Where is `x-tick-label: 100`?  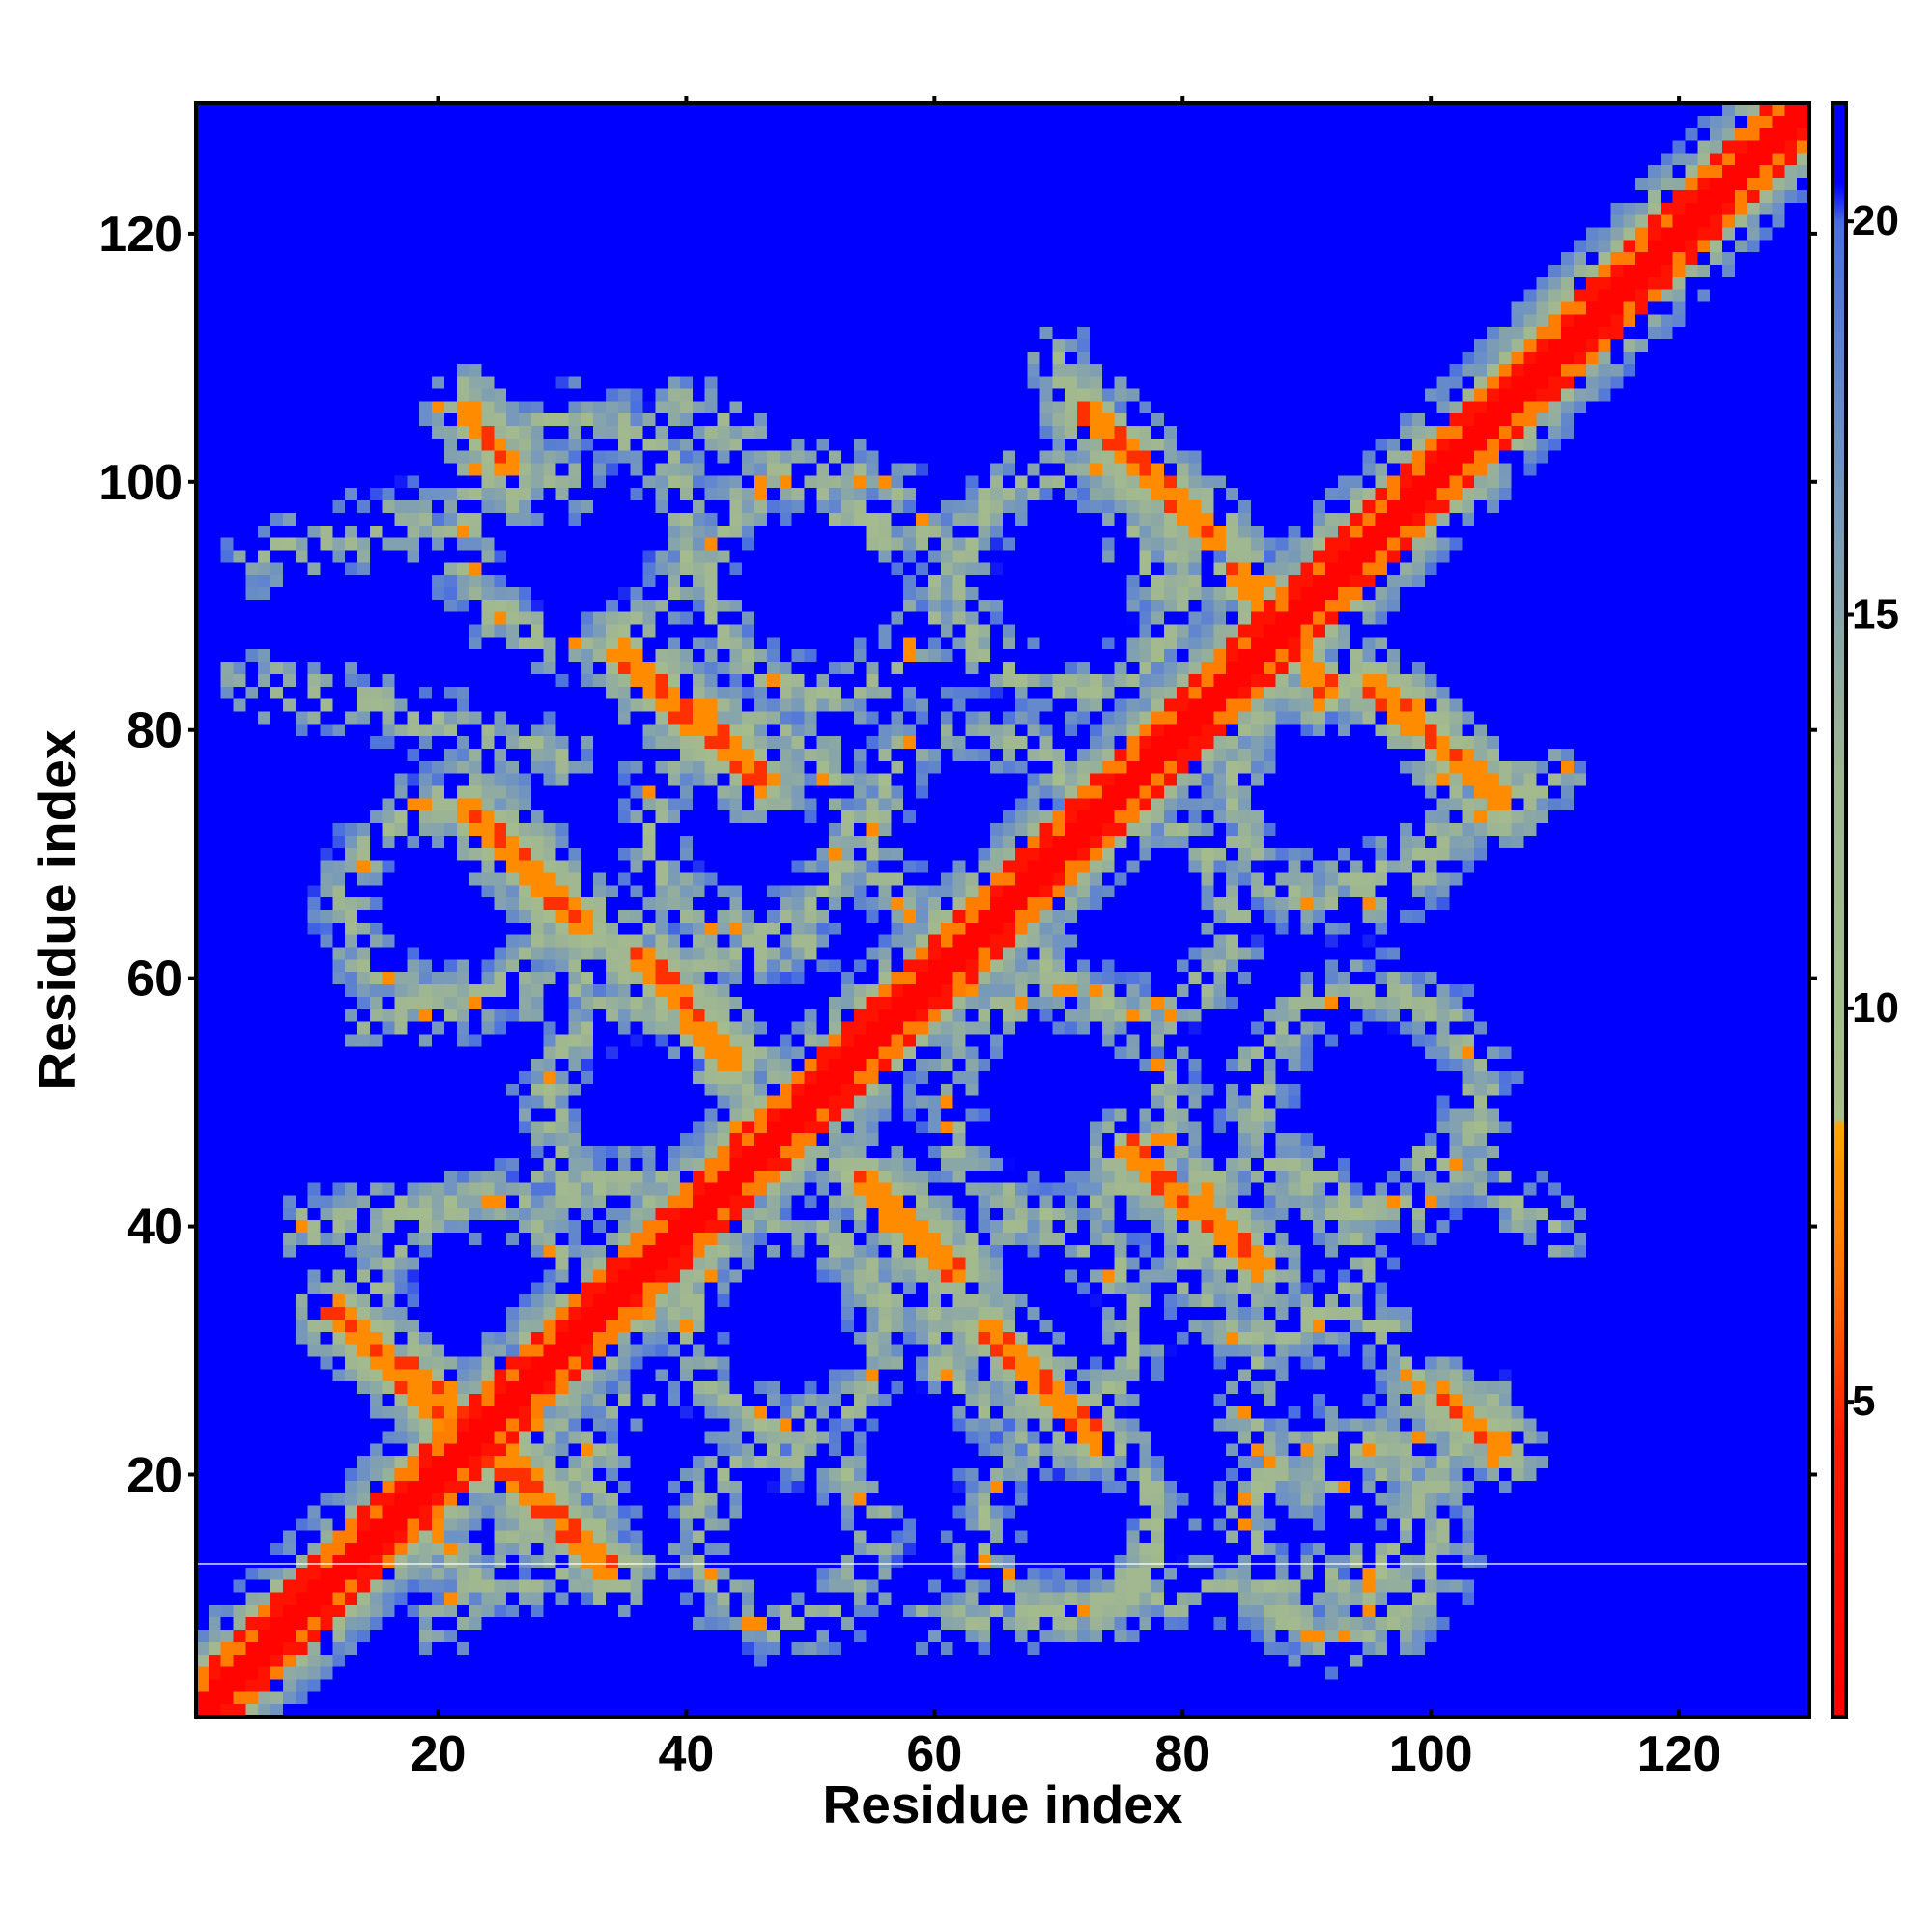
x-tick-label: 100 is located at coordinates (1431, 1754).